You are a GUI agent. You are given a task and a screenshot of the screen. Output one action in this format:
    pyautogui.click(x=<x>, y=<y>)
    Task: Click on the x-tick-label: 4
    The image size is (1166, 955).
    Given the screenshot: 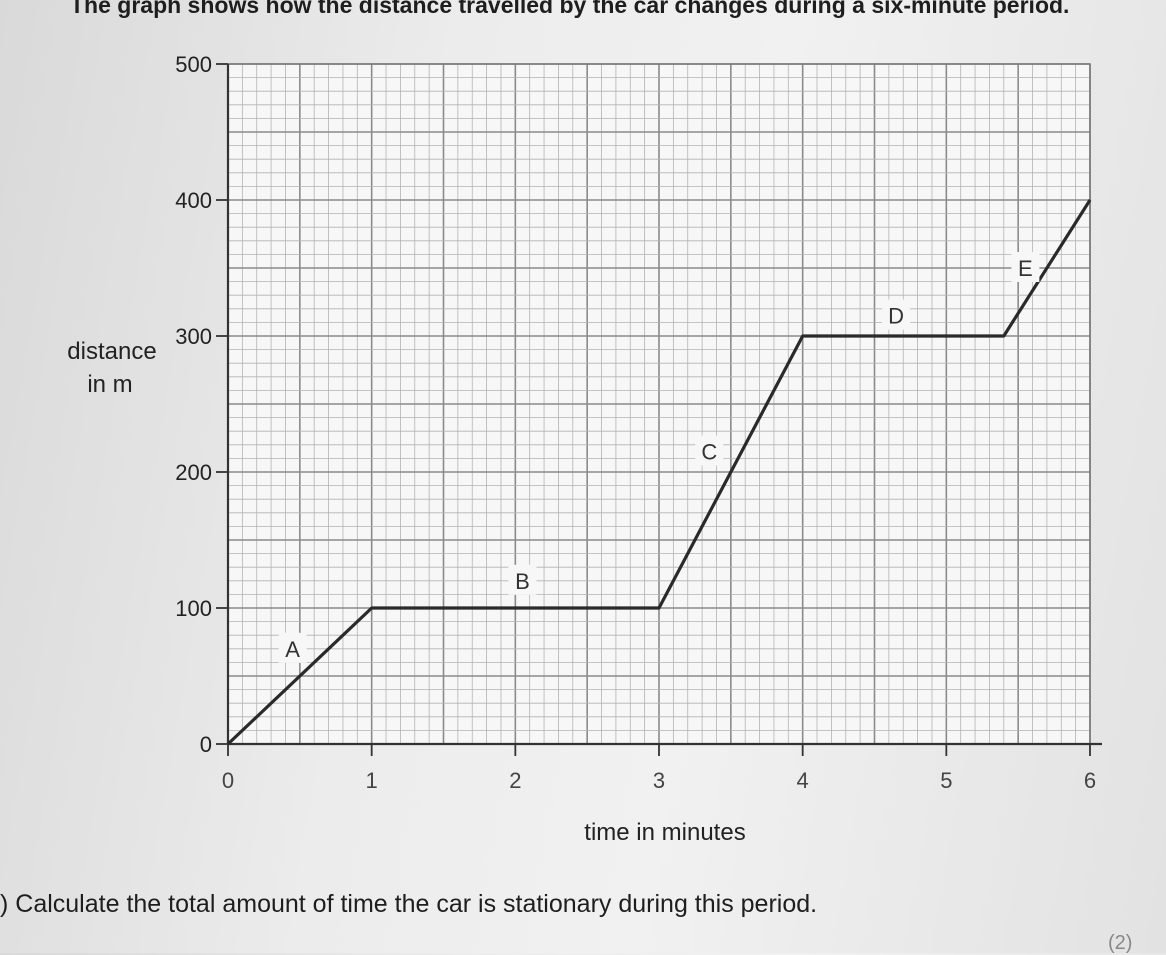 What is the action you would take?
    pyautogui.click(x=803, y=780)
    